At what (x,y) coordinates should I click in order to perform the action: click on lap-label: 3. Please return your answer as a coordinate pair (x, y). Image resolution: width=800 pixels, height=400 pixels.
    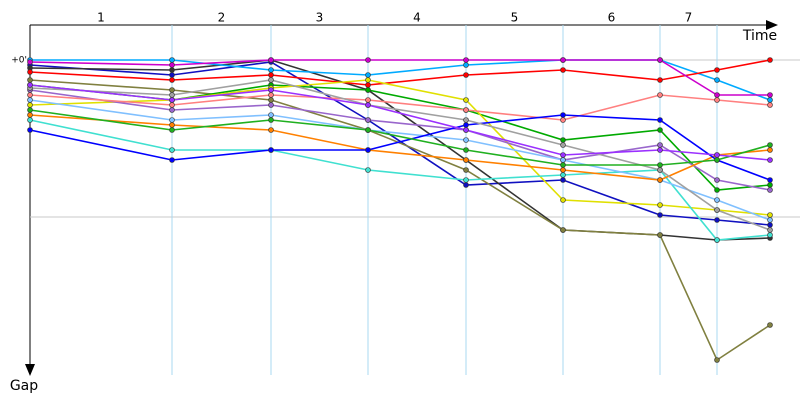
    Looking at the image, I should click on (320, 18).